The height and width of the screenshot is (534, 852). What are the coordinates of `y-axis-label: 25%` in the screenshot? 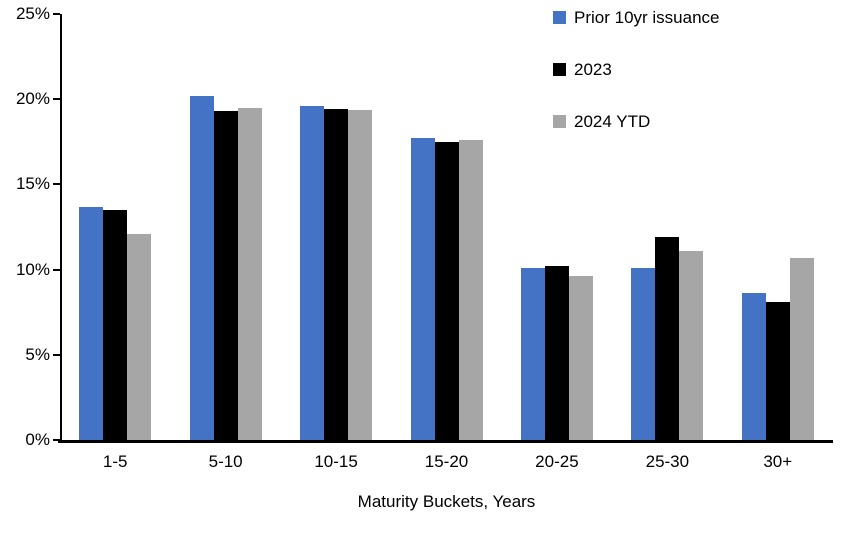 It's located at (32, 13).